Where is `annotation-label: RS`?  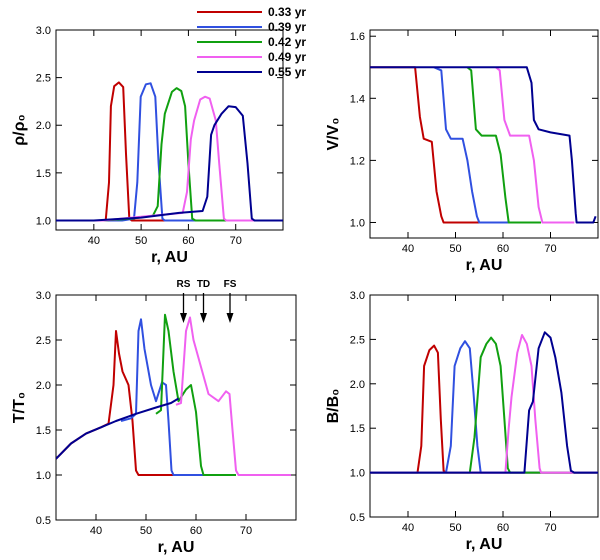
annotation-label: RS is located at coordinates (184, 284).